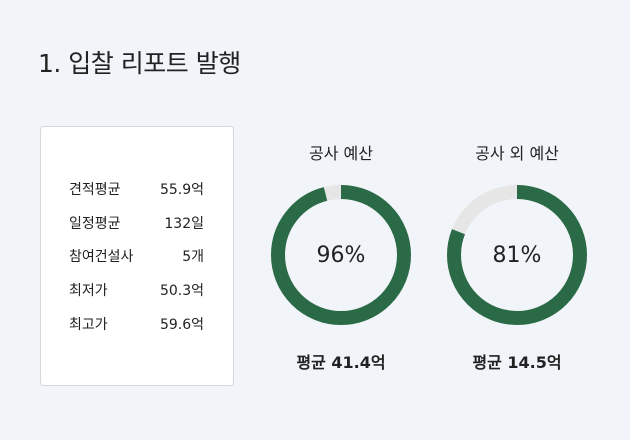  Describe the element at coordinates (181, 325) in the screenshot. I see `stat-value: 59.6억` at that location.